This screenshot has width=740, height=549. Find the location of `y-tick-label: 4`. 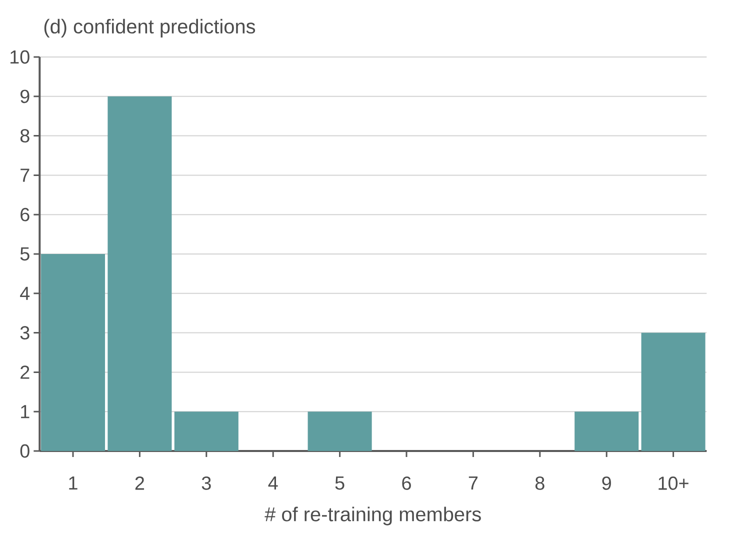

y-tick-label: 4 is located at coordinates (25, 293).